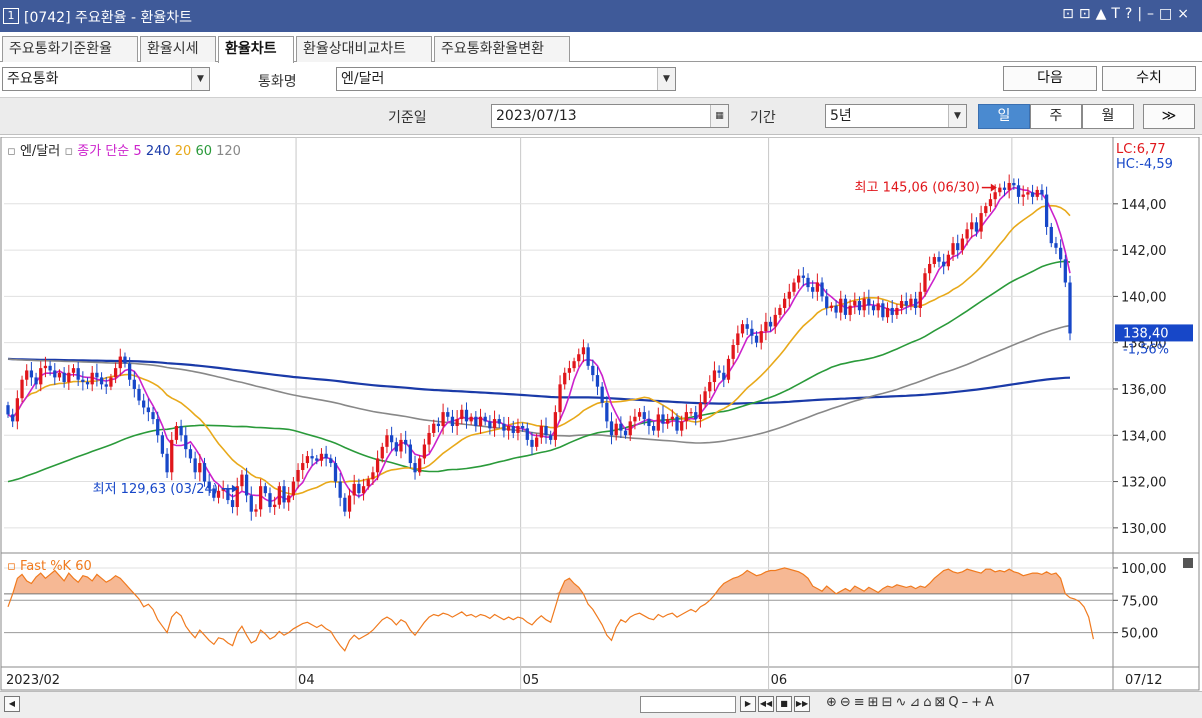  What do you see at coordinates (1149, 78) in the screenshot?
I see `value-button: 수치` at bounding box center [1149, 78].